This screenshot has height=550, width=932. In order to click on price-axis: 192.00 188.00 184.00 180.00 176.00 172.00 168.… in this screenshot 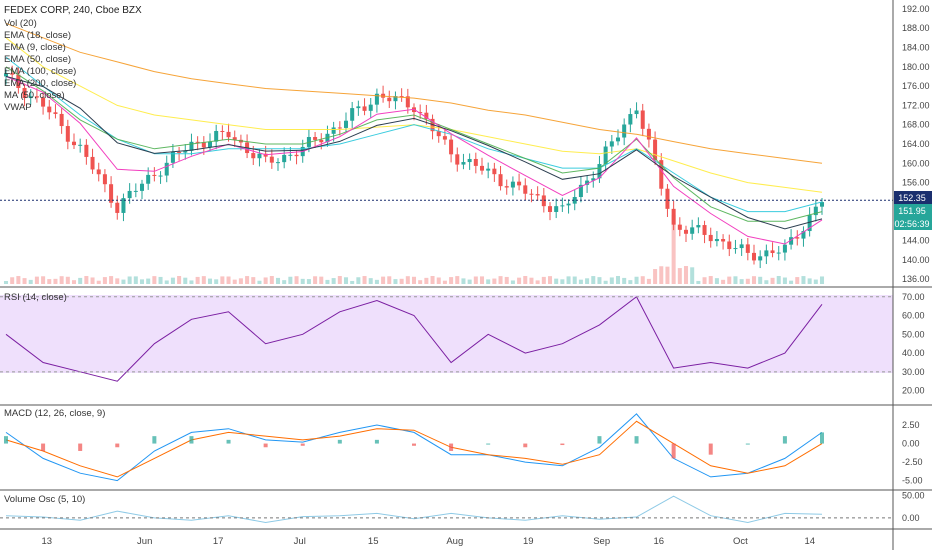, I will do `click(916, 144)`.